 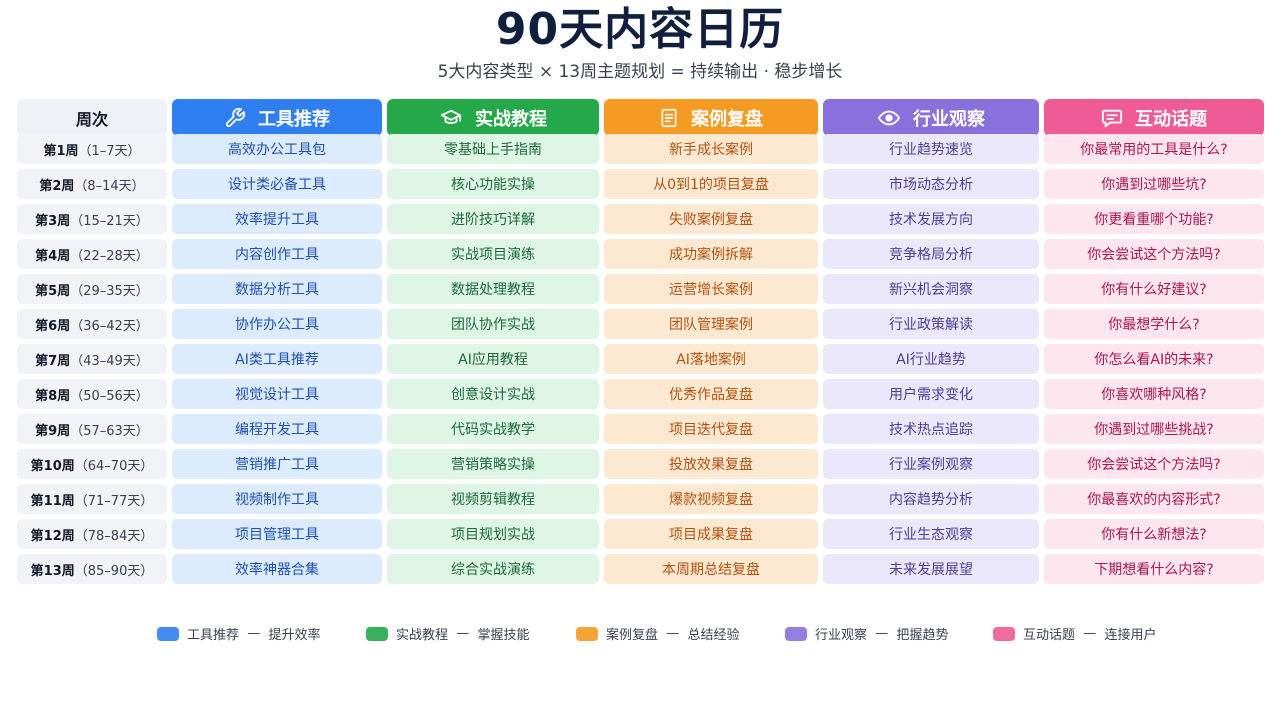 I want to click on tool-topic-cell: 设计类必备工具, so click(x=277, y=184).